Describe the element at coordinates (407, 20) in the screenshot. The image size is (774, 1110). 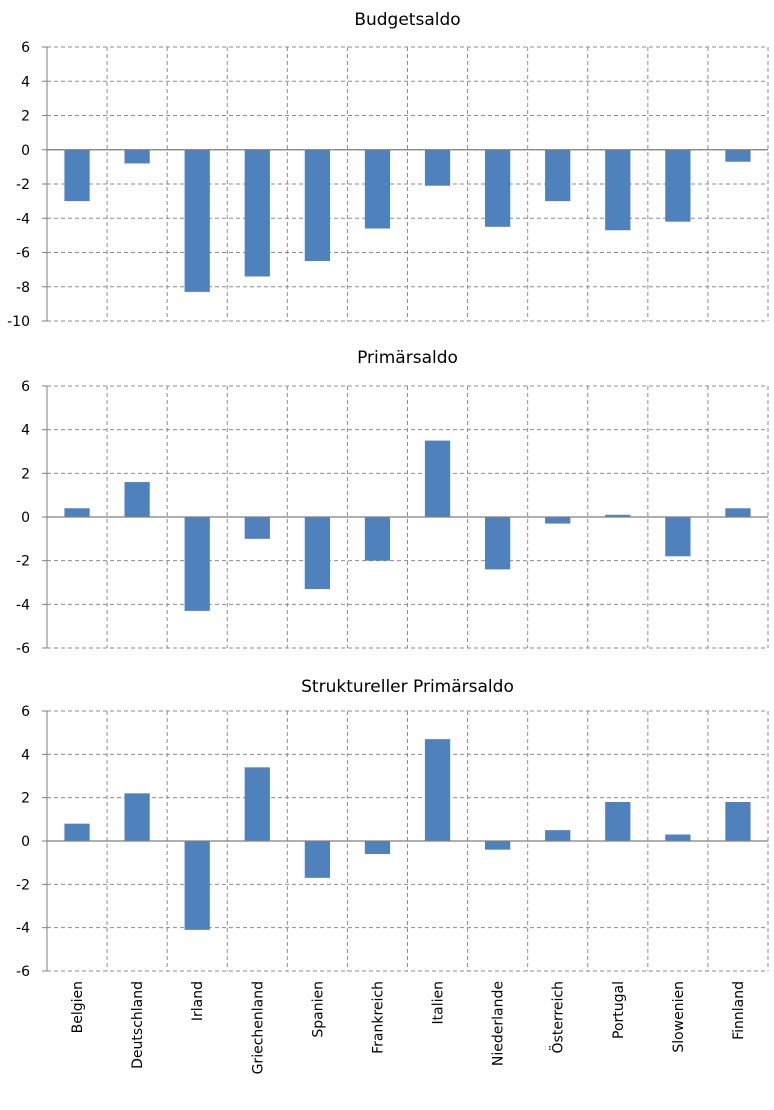
I see `chart-title: Budgetsaldo` at that location.